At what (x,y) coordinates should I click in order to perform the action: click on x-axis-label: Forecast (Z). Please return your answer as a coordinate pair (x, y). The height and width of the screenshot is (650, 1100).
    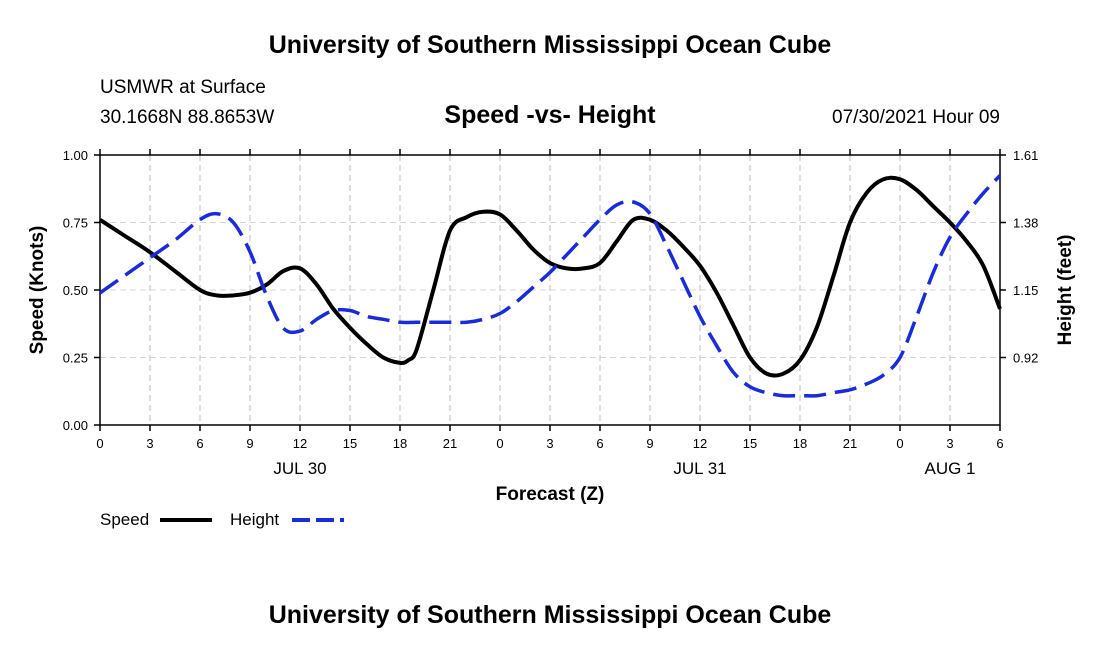
    Looking at the image, I should click on (550, 494).